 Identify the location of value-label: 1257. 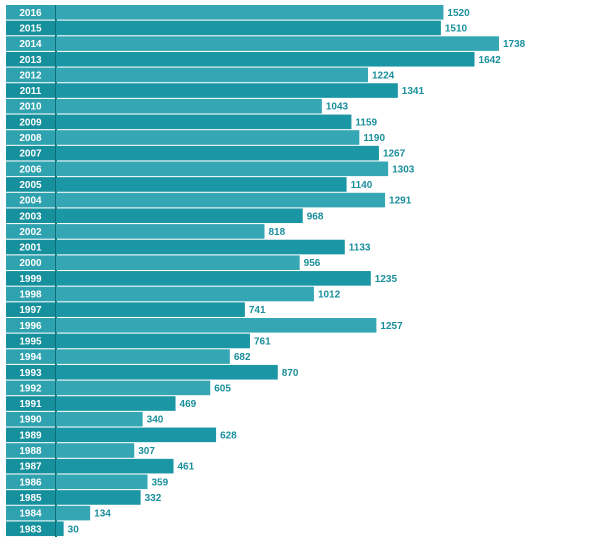
(391, 326).